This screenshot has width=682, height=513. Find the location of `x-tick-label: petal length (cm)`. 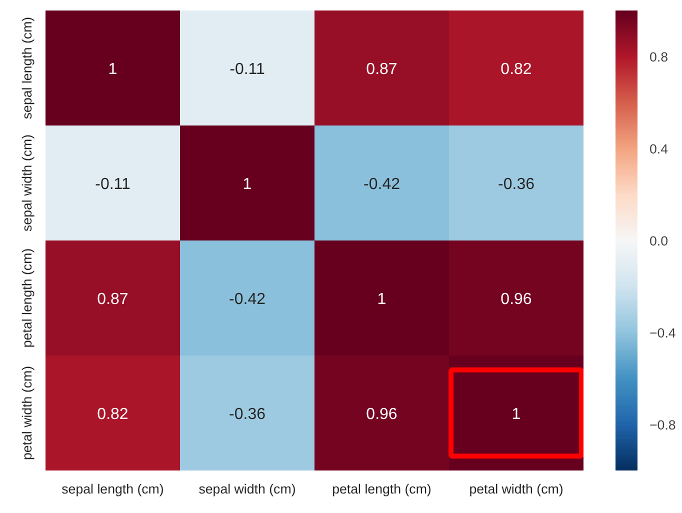

x-tick-label: petal length (cm) is located at coordinates (382, 489).